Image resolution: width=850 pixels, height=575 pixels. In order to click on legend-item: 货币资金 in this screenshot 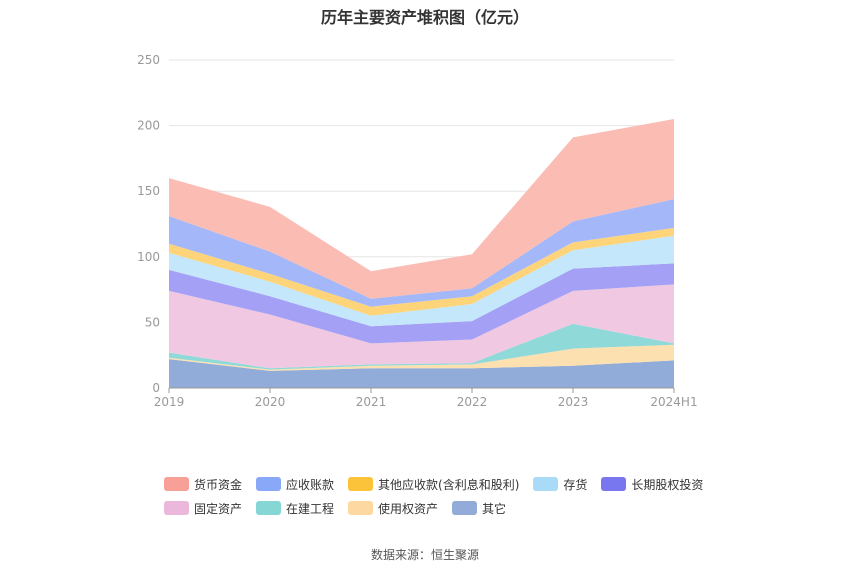, I will do `click(203, 484)`.